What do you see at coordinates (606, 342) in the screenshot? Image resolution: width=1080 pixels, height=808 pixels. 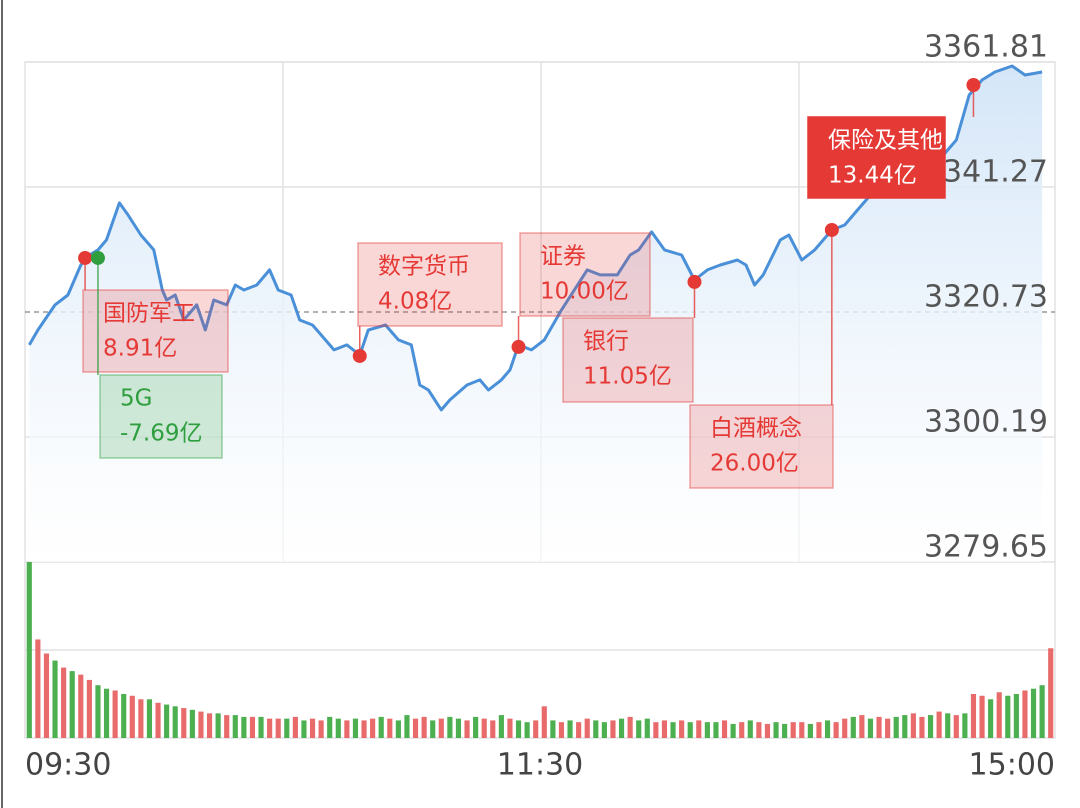 I see `annotation-label: 银行` at bounding box center [606, 342].